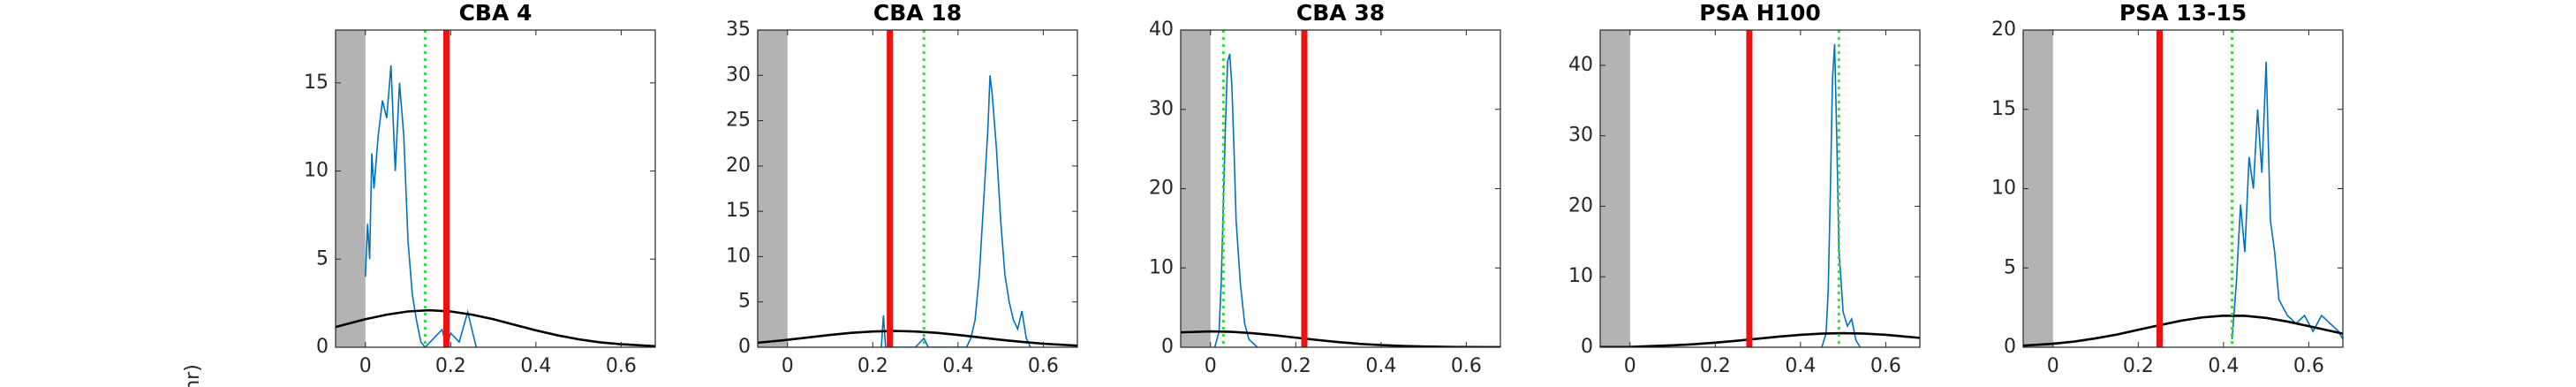 The image size is (2576, 387). I want to click on subplot-title: PSA H100, so click(1760, 13).